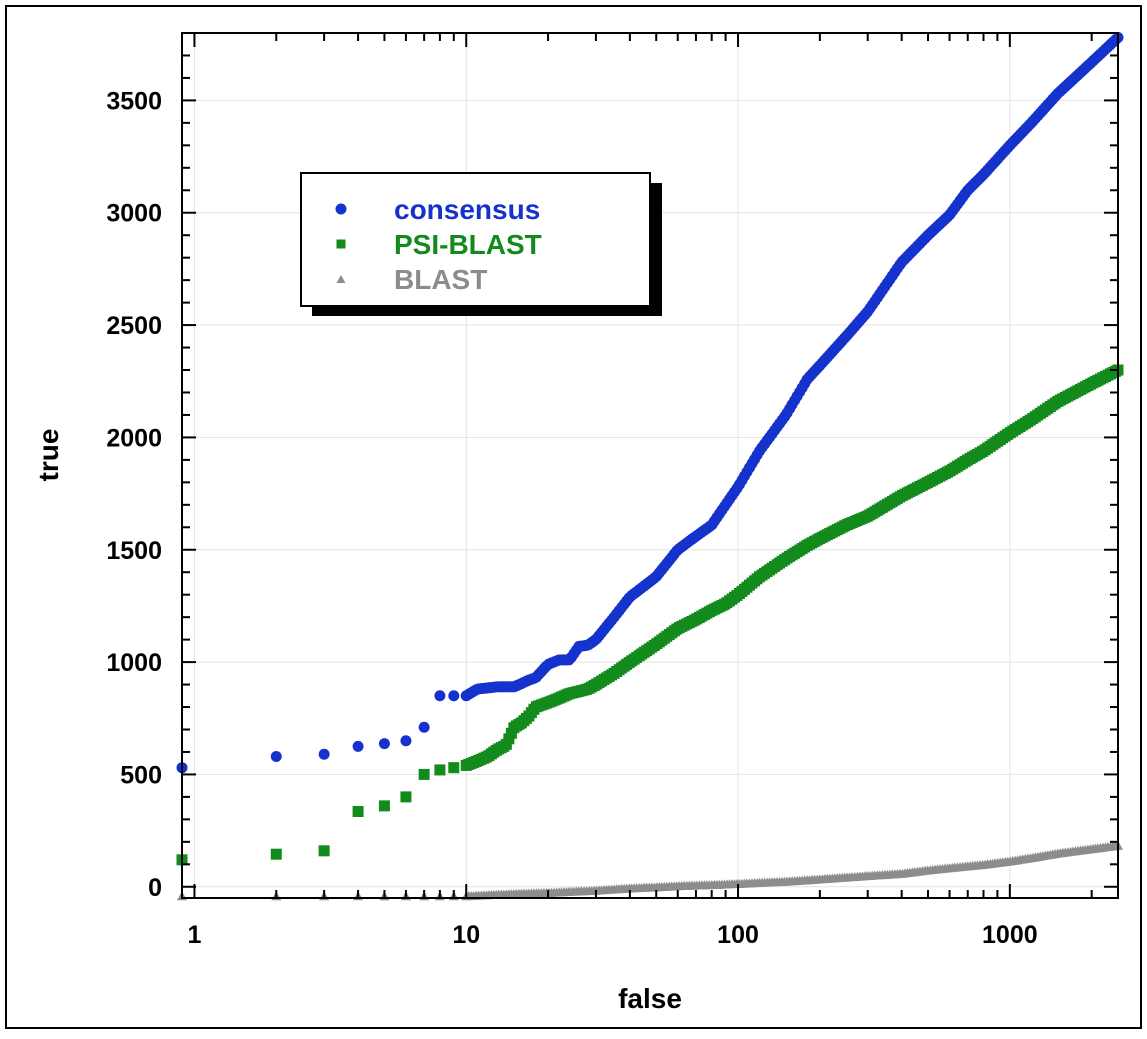 The image size is (1147, 1039). What do you see at coordinates (134, 214) in the screenshot?
I see `y-tick-label: 3000` at bounding box center [134, 214].